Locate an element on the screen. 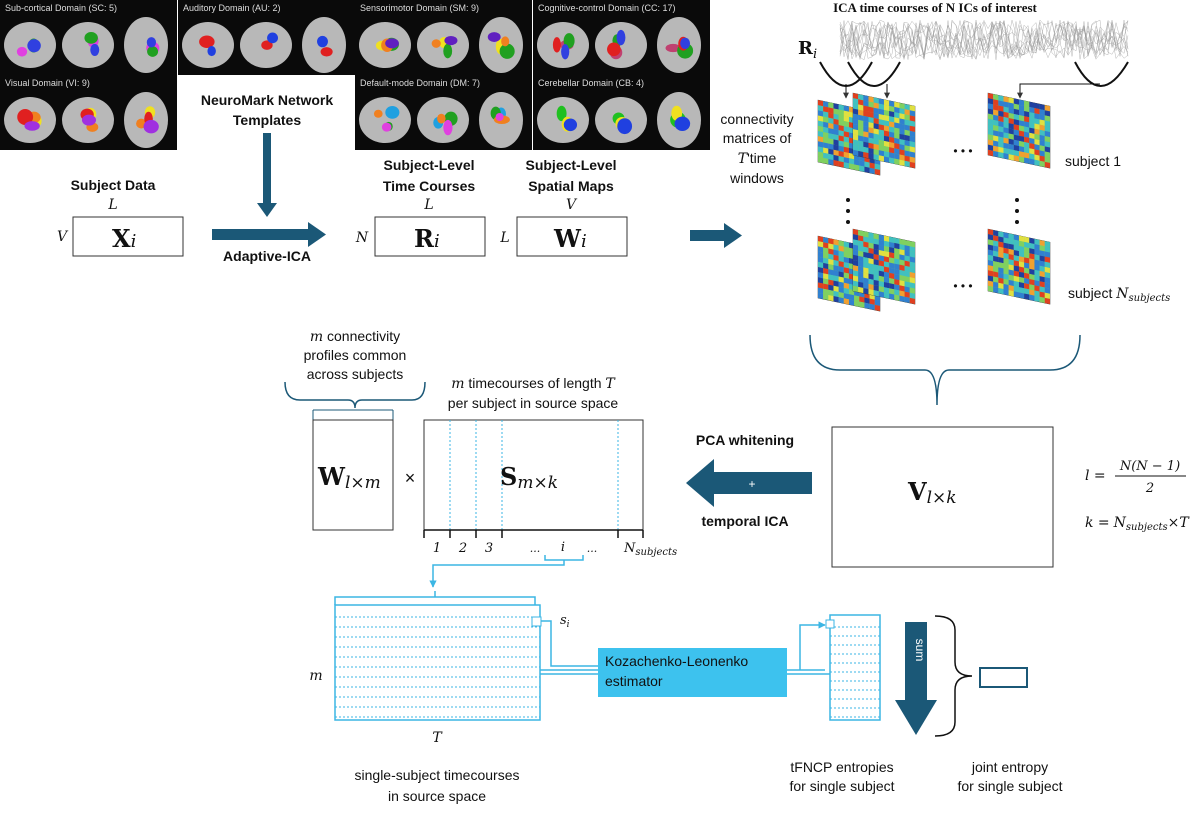  sum-brace is located at coordinates (953, 676).